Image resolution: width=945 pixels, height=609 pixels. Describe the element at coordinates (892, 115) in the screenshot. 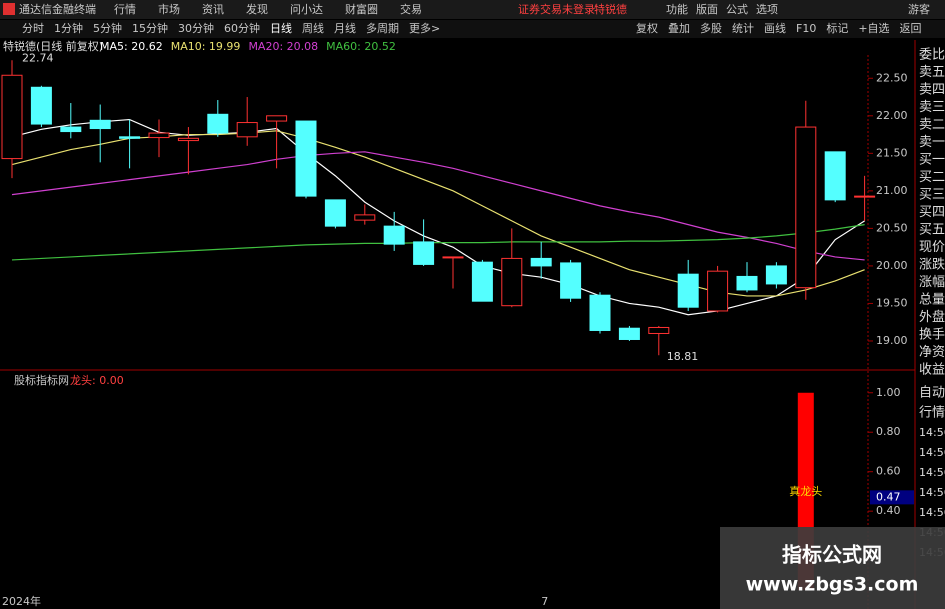

I see `y-tick-label: 22.00` at that location.